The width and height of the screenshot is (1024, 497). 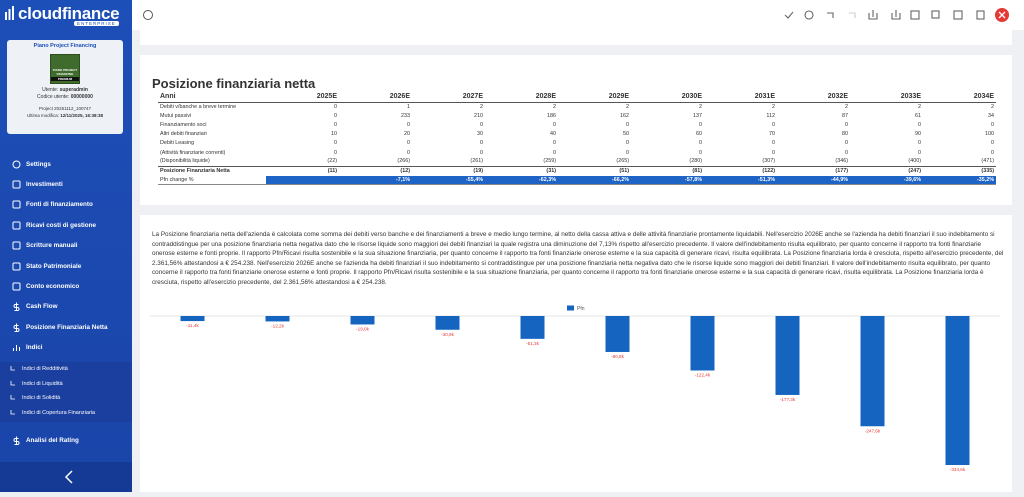 What do you see at coordinates (480, 134) in the screenshot?
I see `cell: 30` at bounding box center [480, 134].